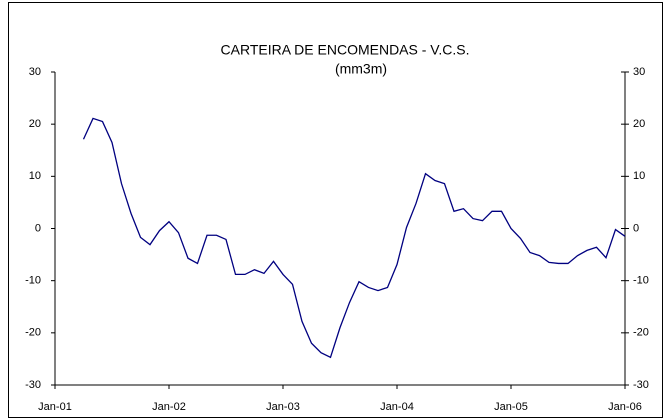 The width and height of the screenshot is (665, 420). Describe the element at coordinates (283, 407) in the screenshot. I see `x-tick-label: Jan-03` at that location.